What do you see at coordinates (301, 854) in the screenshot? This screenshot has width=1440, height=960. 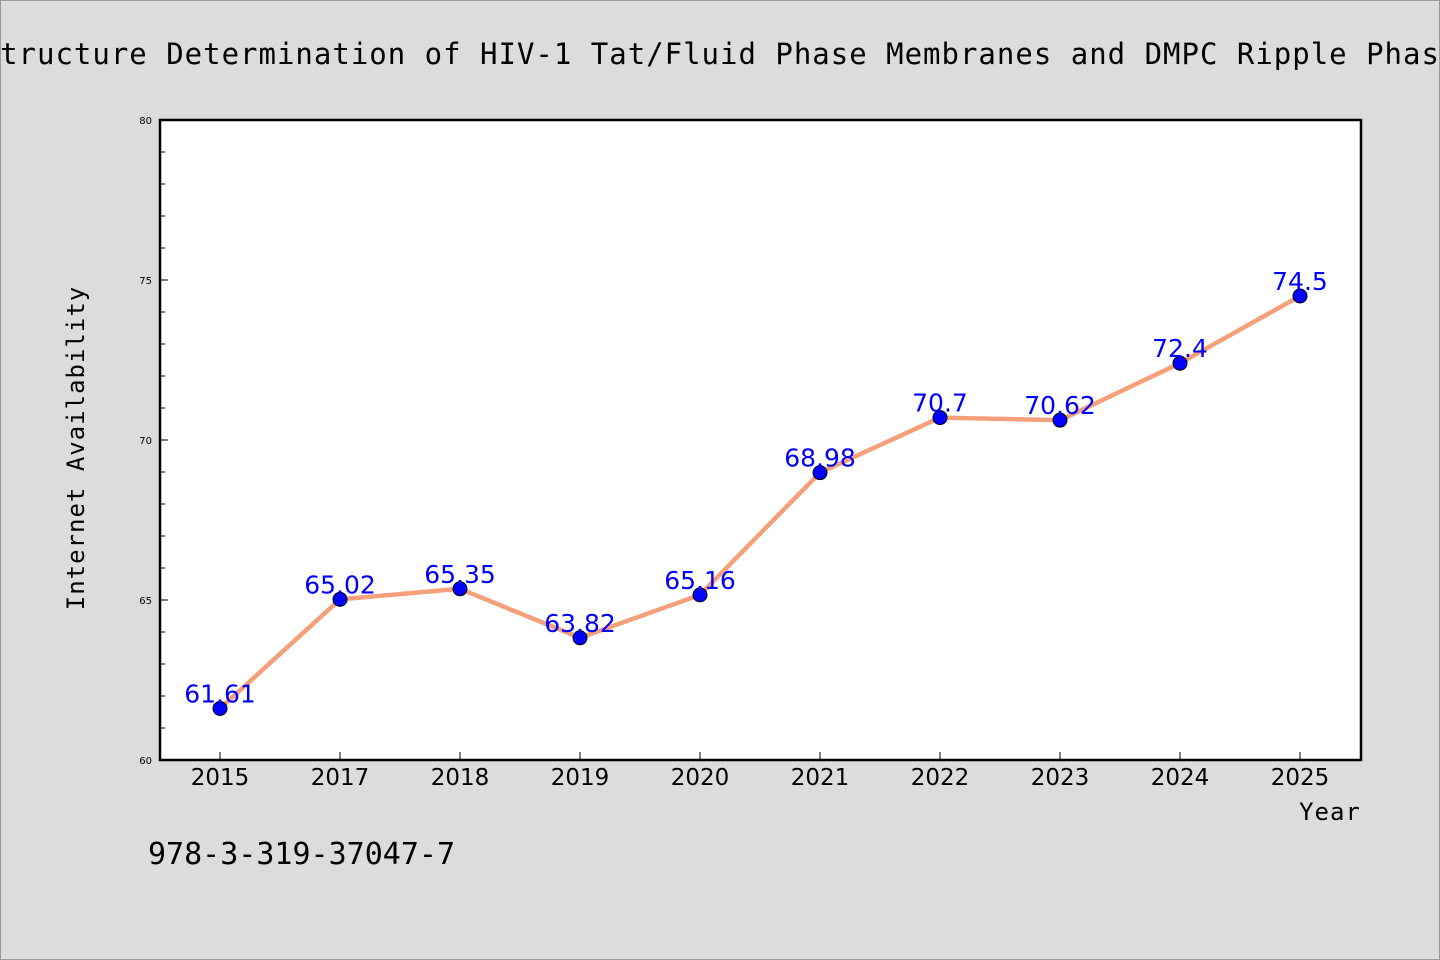 I see `isbn-code: 978-3-319-37047-7` at bounding box center [301, 854].